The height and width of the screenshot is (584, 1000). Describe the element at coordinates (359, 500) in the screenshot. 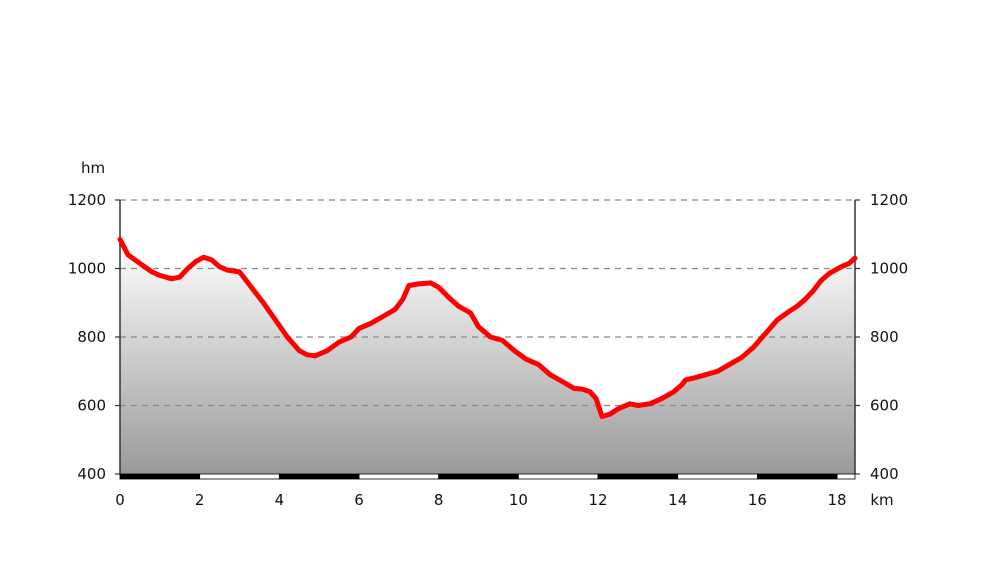

I see `x-tick-label-6: 6` at that location.